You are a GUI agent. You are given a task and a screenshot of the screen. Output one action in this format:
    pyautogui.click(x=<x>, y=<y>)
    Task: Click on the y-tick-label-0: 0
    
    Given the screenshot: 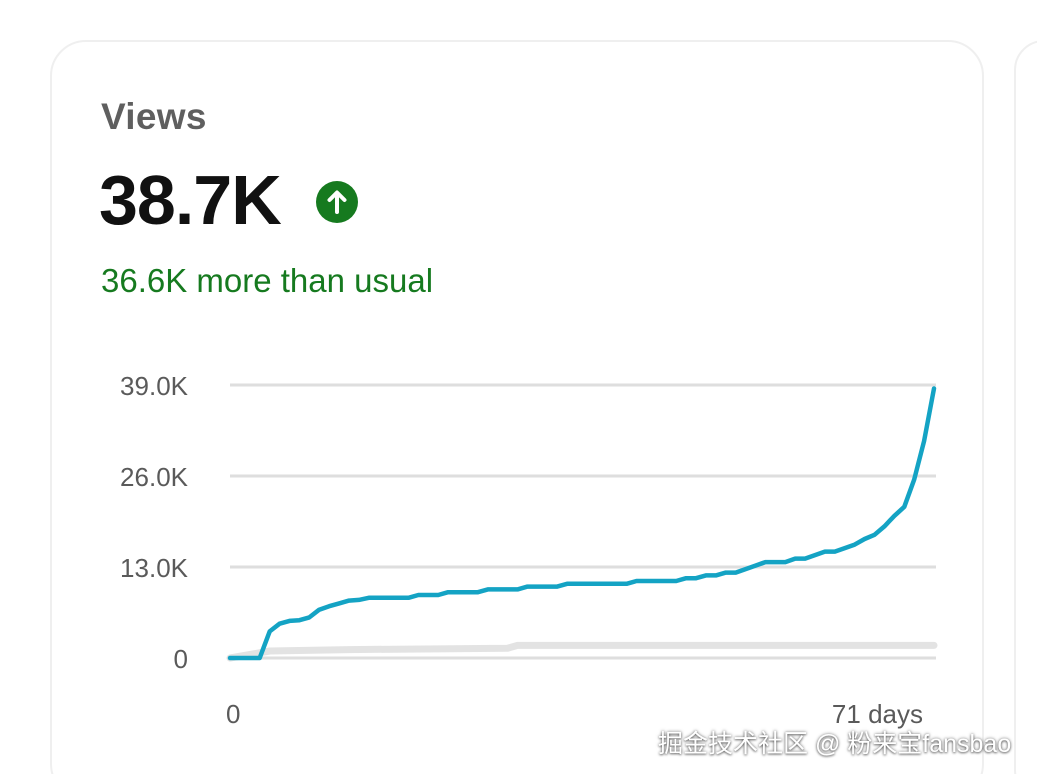 What is the action you would take?
    pyautogui.click(x=181, y=659)
    